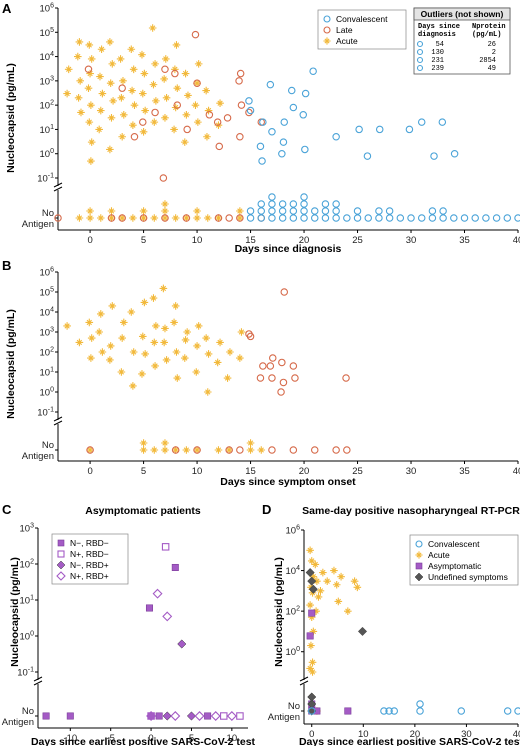 The width and height of the screenshot is (520, 746). I want to click on panel-letter: B, so click(6, 265).